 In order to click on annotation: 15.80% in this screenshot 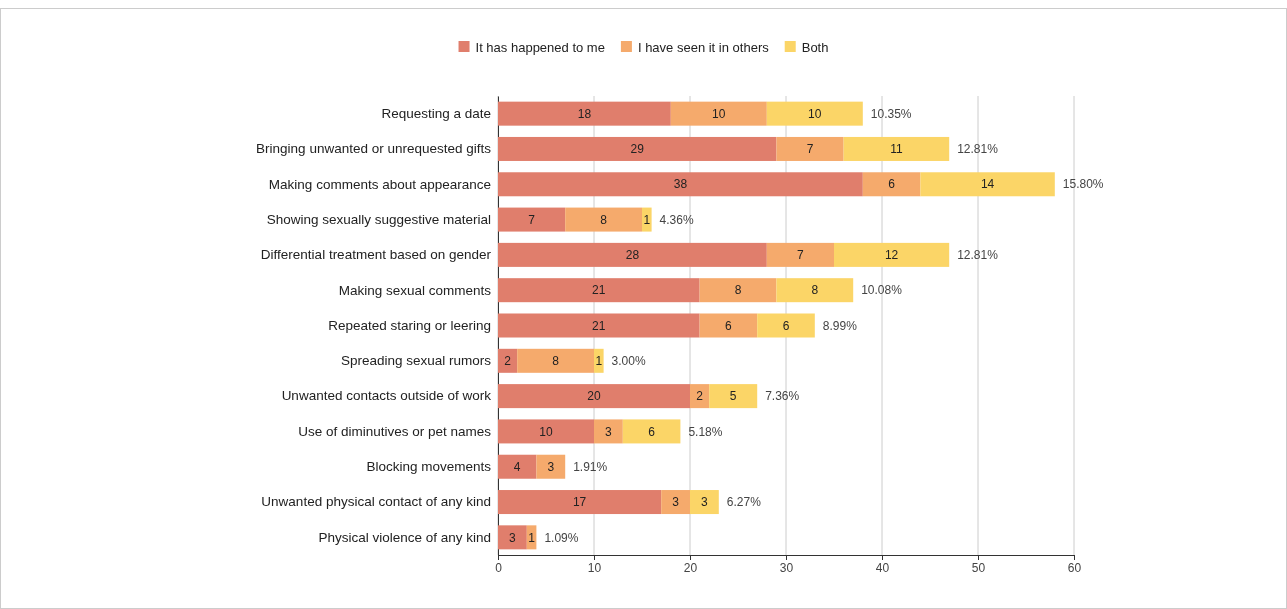, I will do `click(1083, 184)`.